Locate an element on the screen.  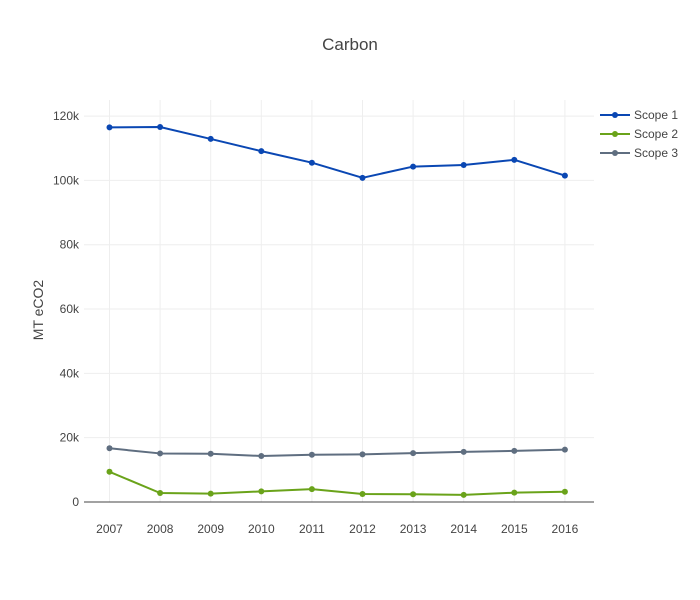
x-tick-label: 2008 is located at coordinates (160, 529).